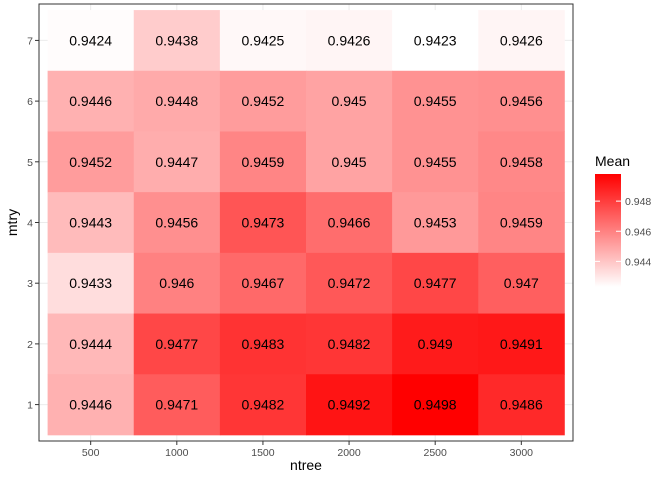 The width and height of the screenshot is (672, 480). I want to click on cell-value-label: 0.9447, so click(176, 162).